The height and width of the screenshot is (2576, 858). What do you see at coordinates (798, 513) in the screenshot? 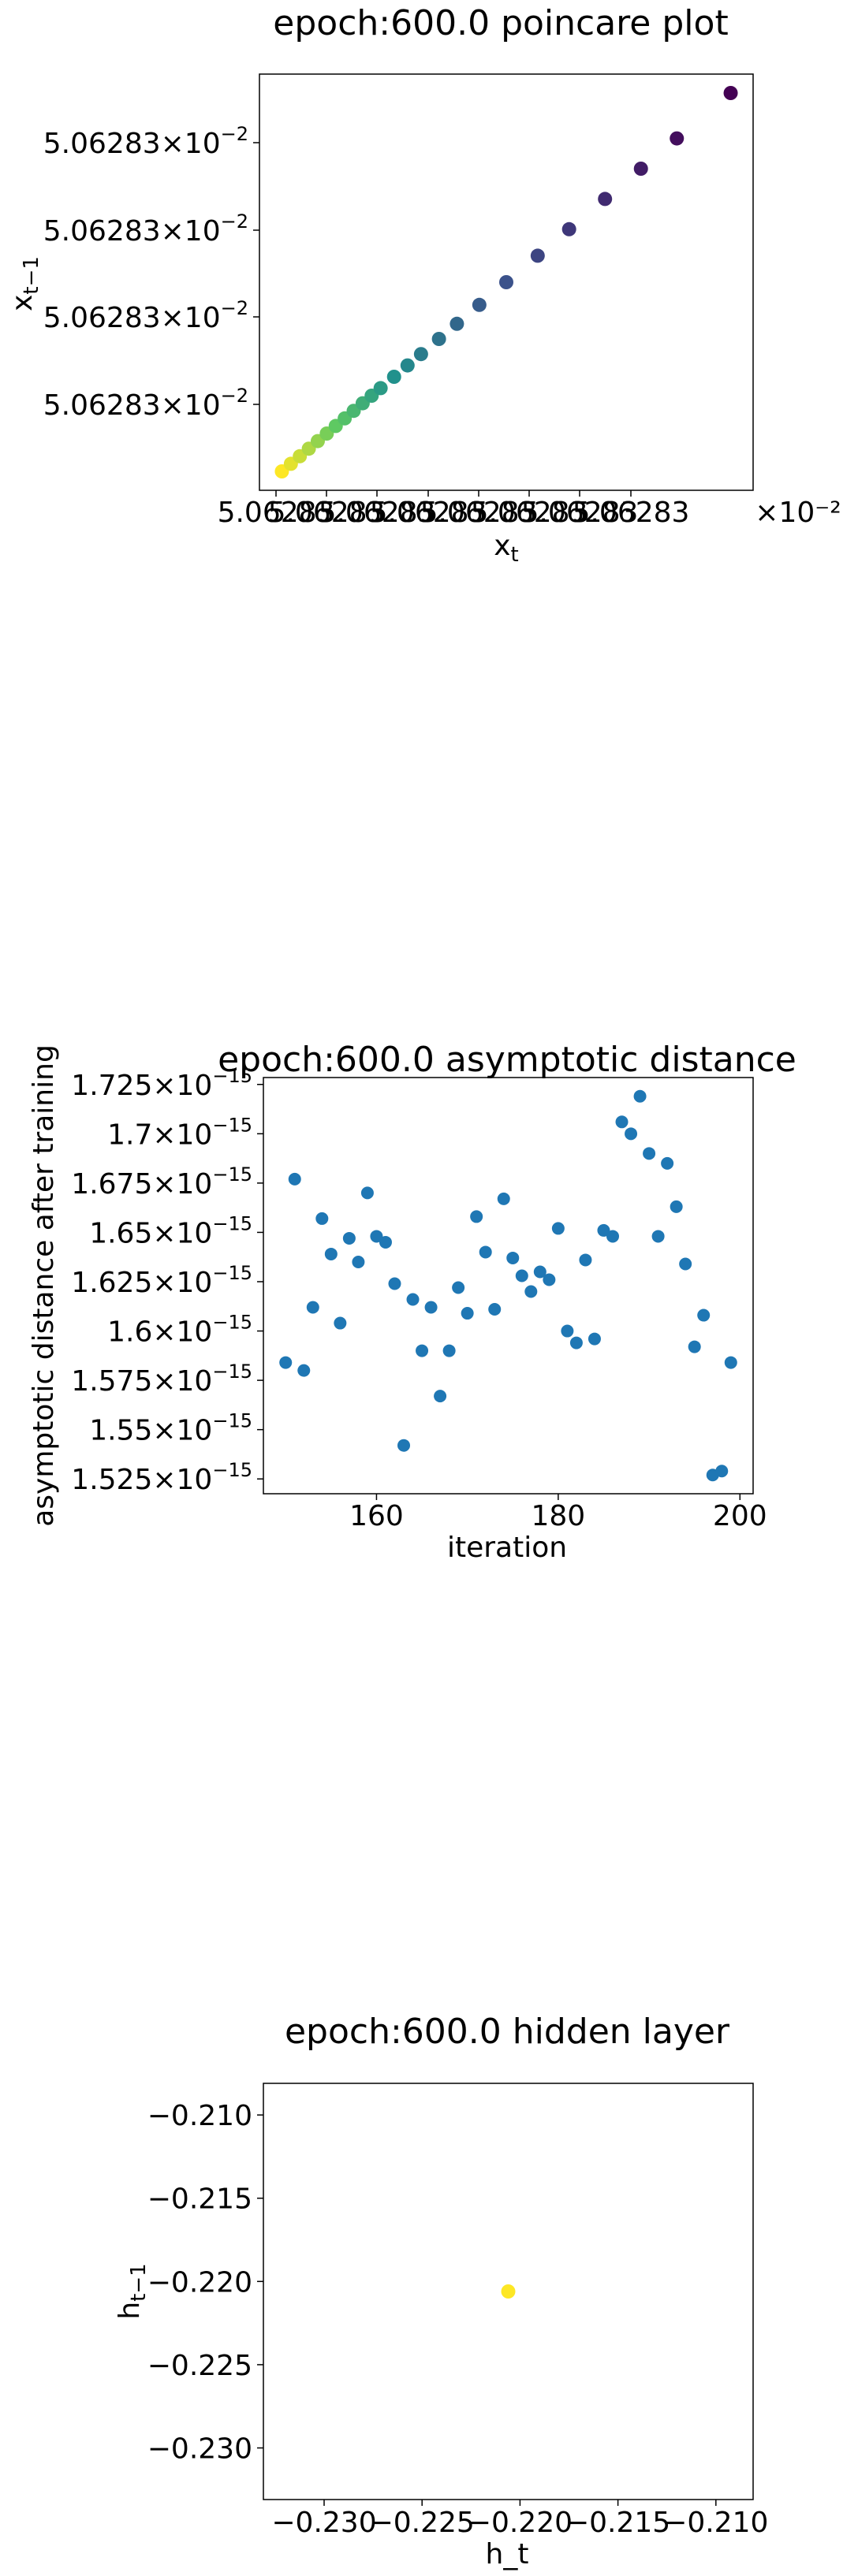
I see `poincare-x-tick-exponent: ×10⁻²` at bounding box center [798, 513].